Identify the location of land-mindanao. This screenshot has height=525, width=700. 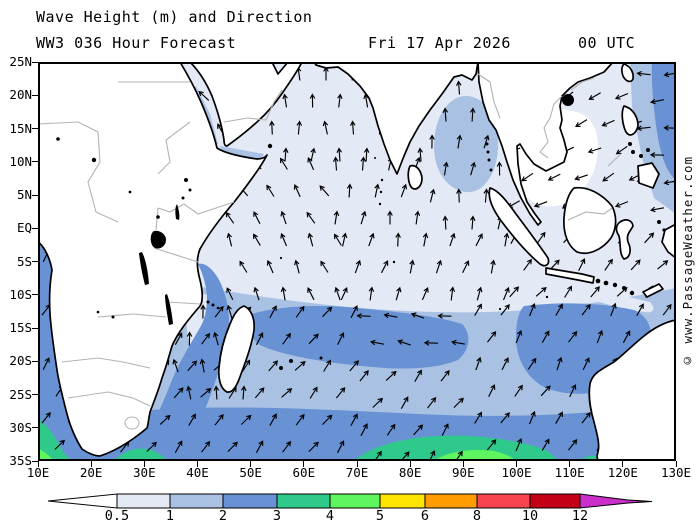
(648, 175).